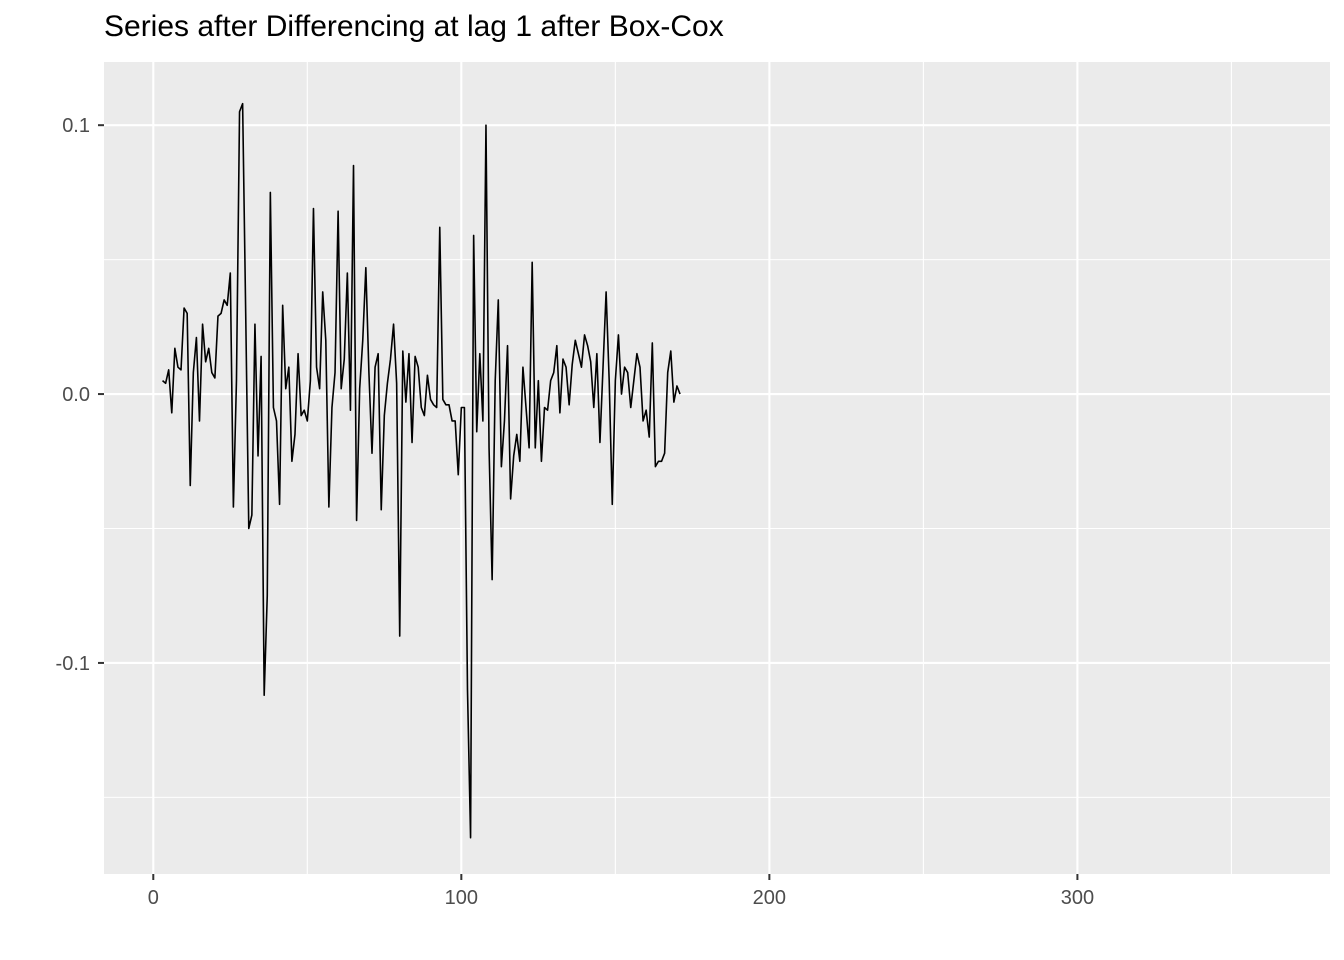 This screenshot has width=1344, height=960. I want to click on x-axis: 0 100 200 300, so click(621, 891).